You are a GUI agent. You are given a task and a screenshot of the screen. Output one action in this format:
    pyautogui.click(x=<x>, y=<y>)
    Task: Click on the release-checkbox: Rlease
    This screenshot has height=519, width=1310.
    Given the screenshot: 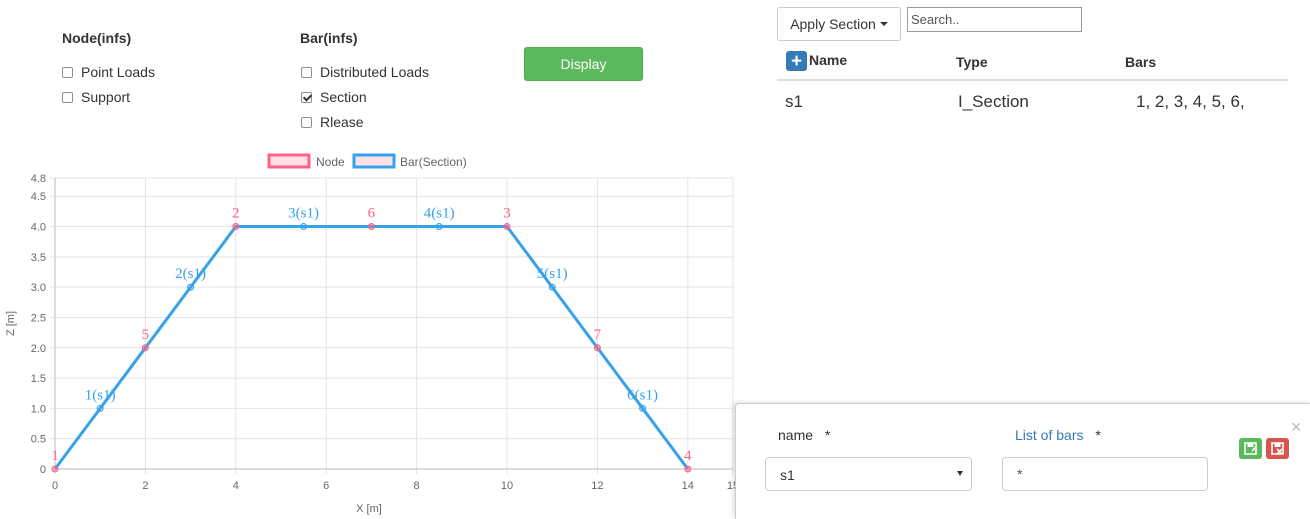 What is the action you would take?
    pyautogui.click(x=332, y=122)
    